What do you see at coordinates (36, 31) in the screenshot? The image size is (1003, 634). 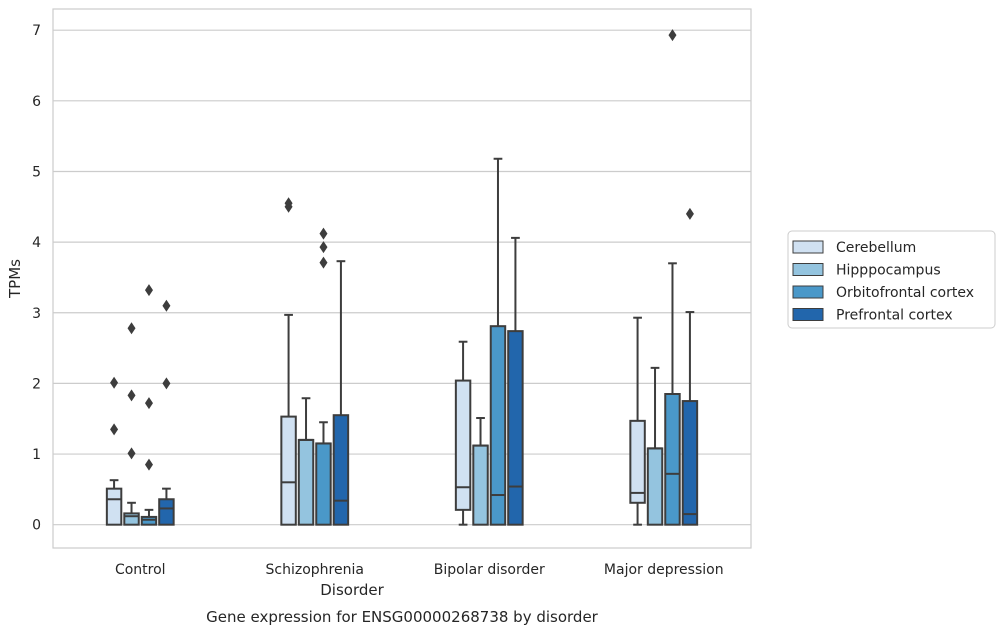 I see `y-tick-label-7: 7` at bounding box center [36, 31].